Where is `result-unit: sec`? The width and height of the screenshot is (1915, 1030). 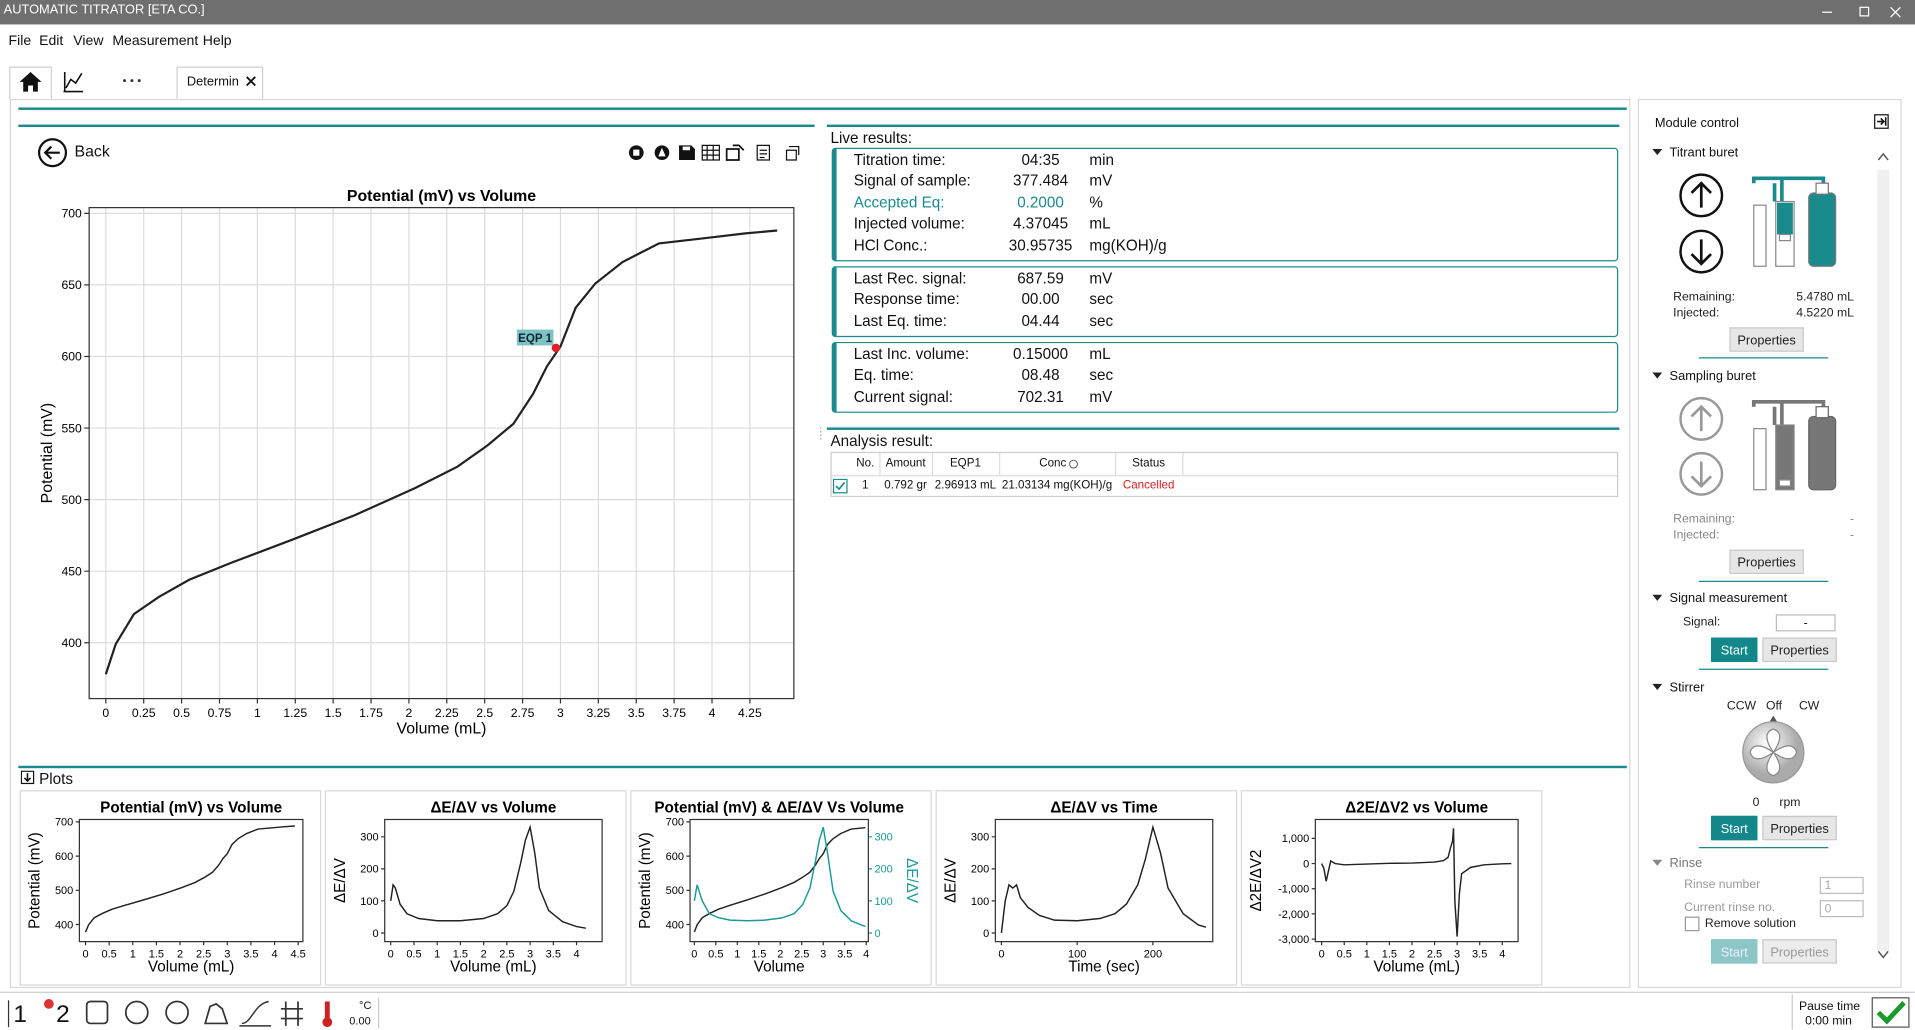 result-unit: sec is located at coordinates (1101, 321).